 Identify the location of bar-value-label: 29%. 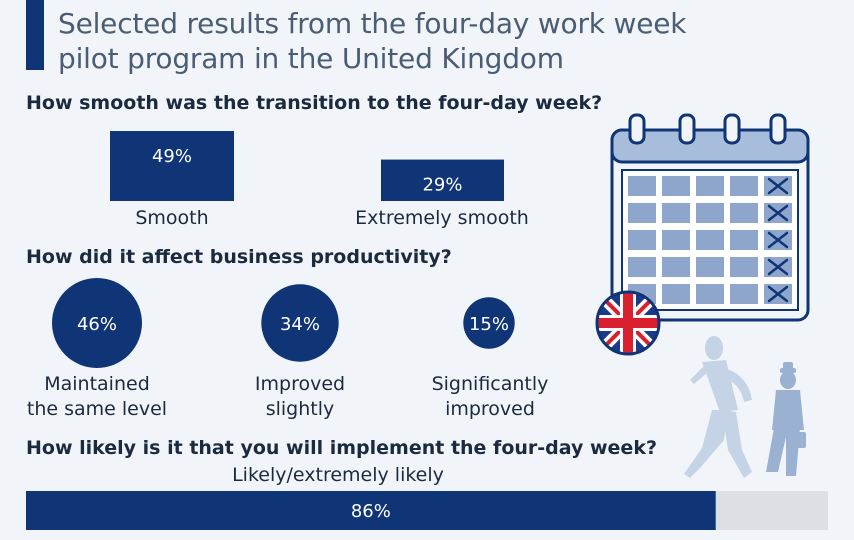
(442, 185).